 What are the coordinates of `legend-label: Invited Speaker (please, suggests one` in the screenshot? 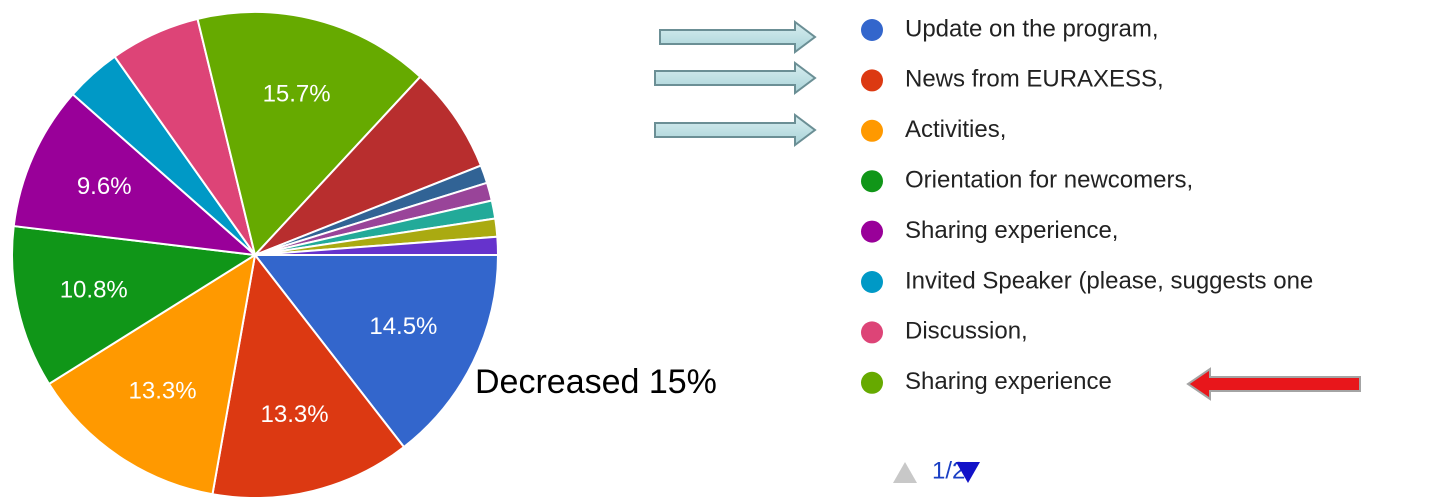 It's located at (1109, 280).